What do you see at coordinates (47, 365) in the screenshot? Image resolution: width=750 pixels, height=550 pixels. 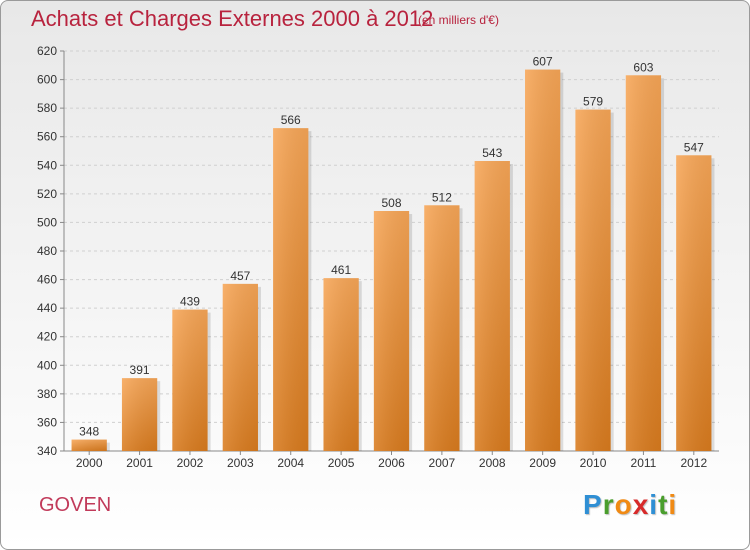 I see `y-tick-label: 400` at bounding box center [47, 365].